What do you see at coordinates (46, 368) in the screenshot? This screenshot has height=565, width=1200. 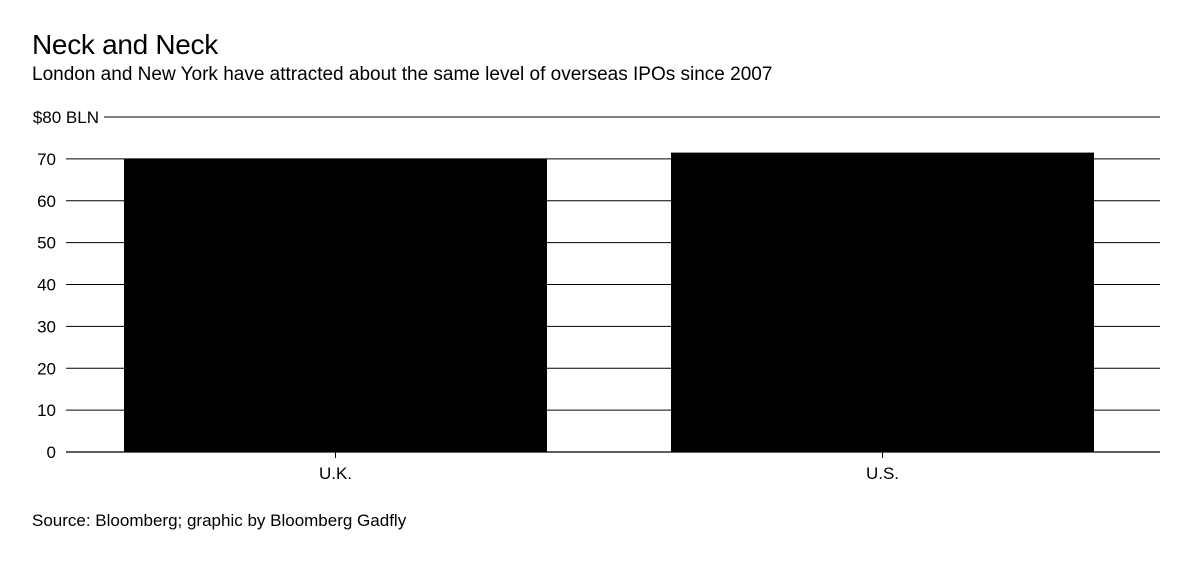 I see `y-tick-label: 20` at bounding box center [46, 368].